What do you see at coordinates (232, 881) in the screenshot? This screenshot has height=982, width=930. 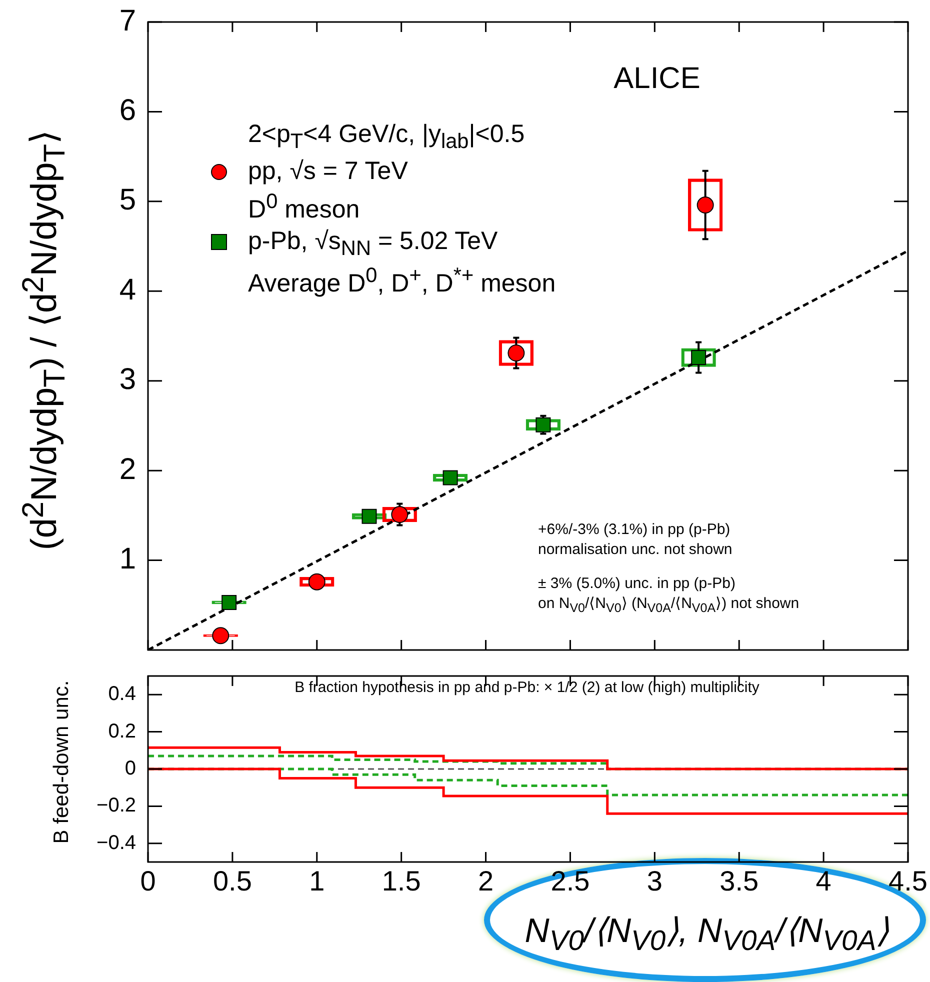 I see `x-tick-label: 0.5` at bounding box center [232, 881].